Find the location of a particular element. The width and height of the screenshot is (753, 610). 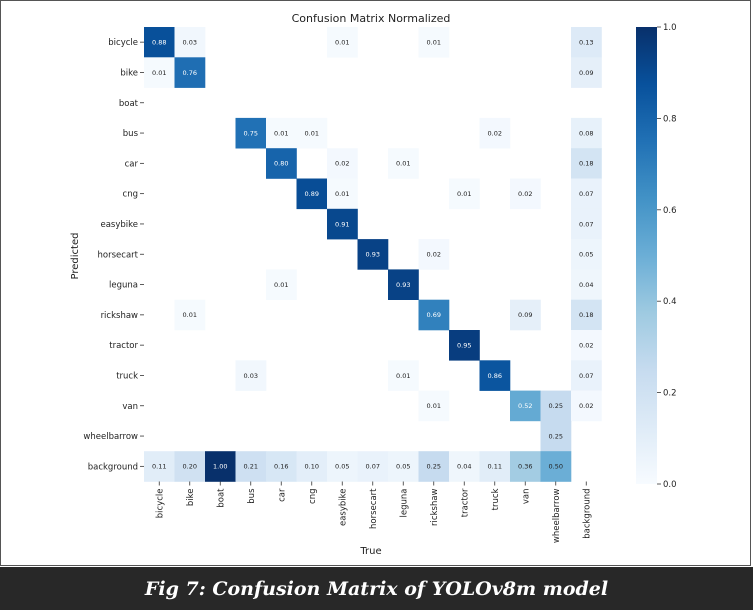

cell-value-car-easybike: 0.02 is located at coordinates (342, 164).